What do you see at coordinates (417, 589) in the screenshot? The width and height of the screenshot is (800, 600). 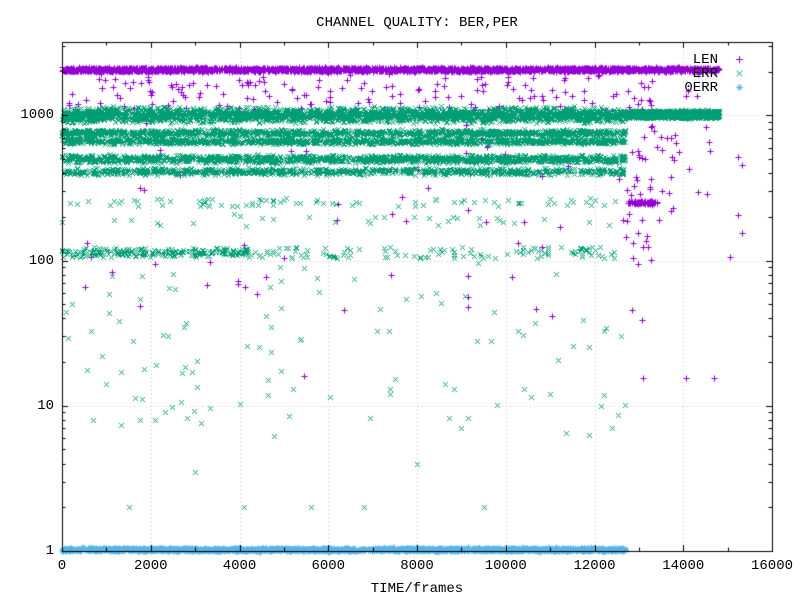 I see `x-axis-label: TIME/frames` at bounding box center [417, 589].